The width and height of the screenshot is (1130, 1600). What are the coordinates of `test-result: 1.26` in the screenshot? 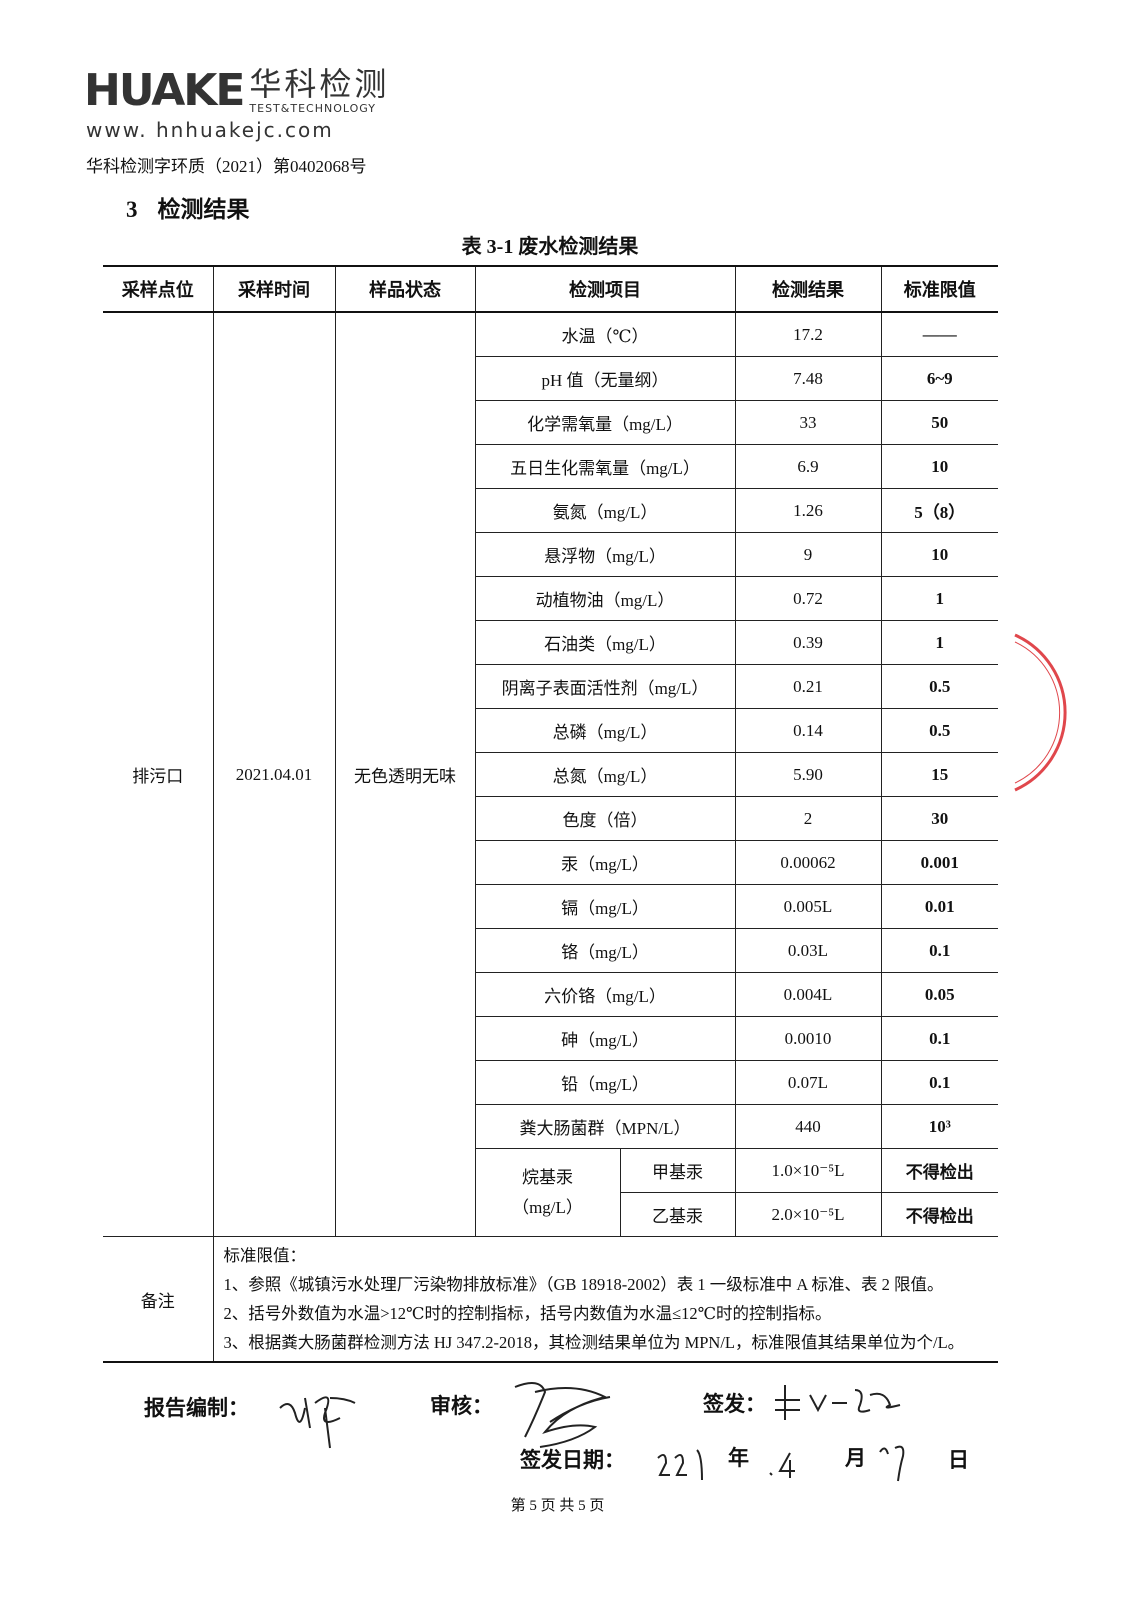 It's located at (808, 510).